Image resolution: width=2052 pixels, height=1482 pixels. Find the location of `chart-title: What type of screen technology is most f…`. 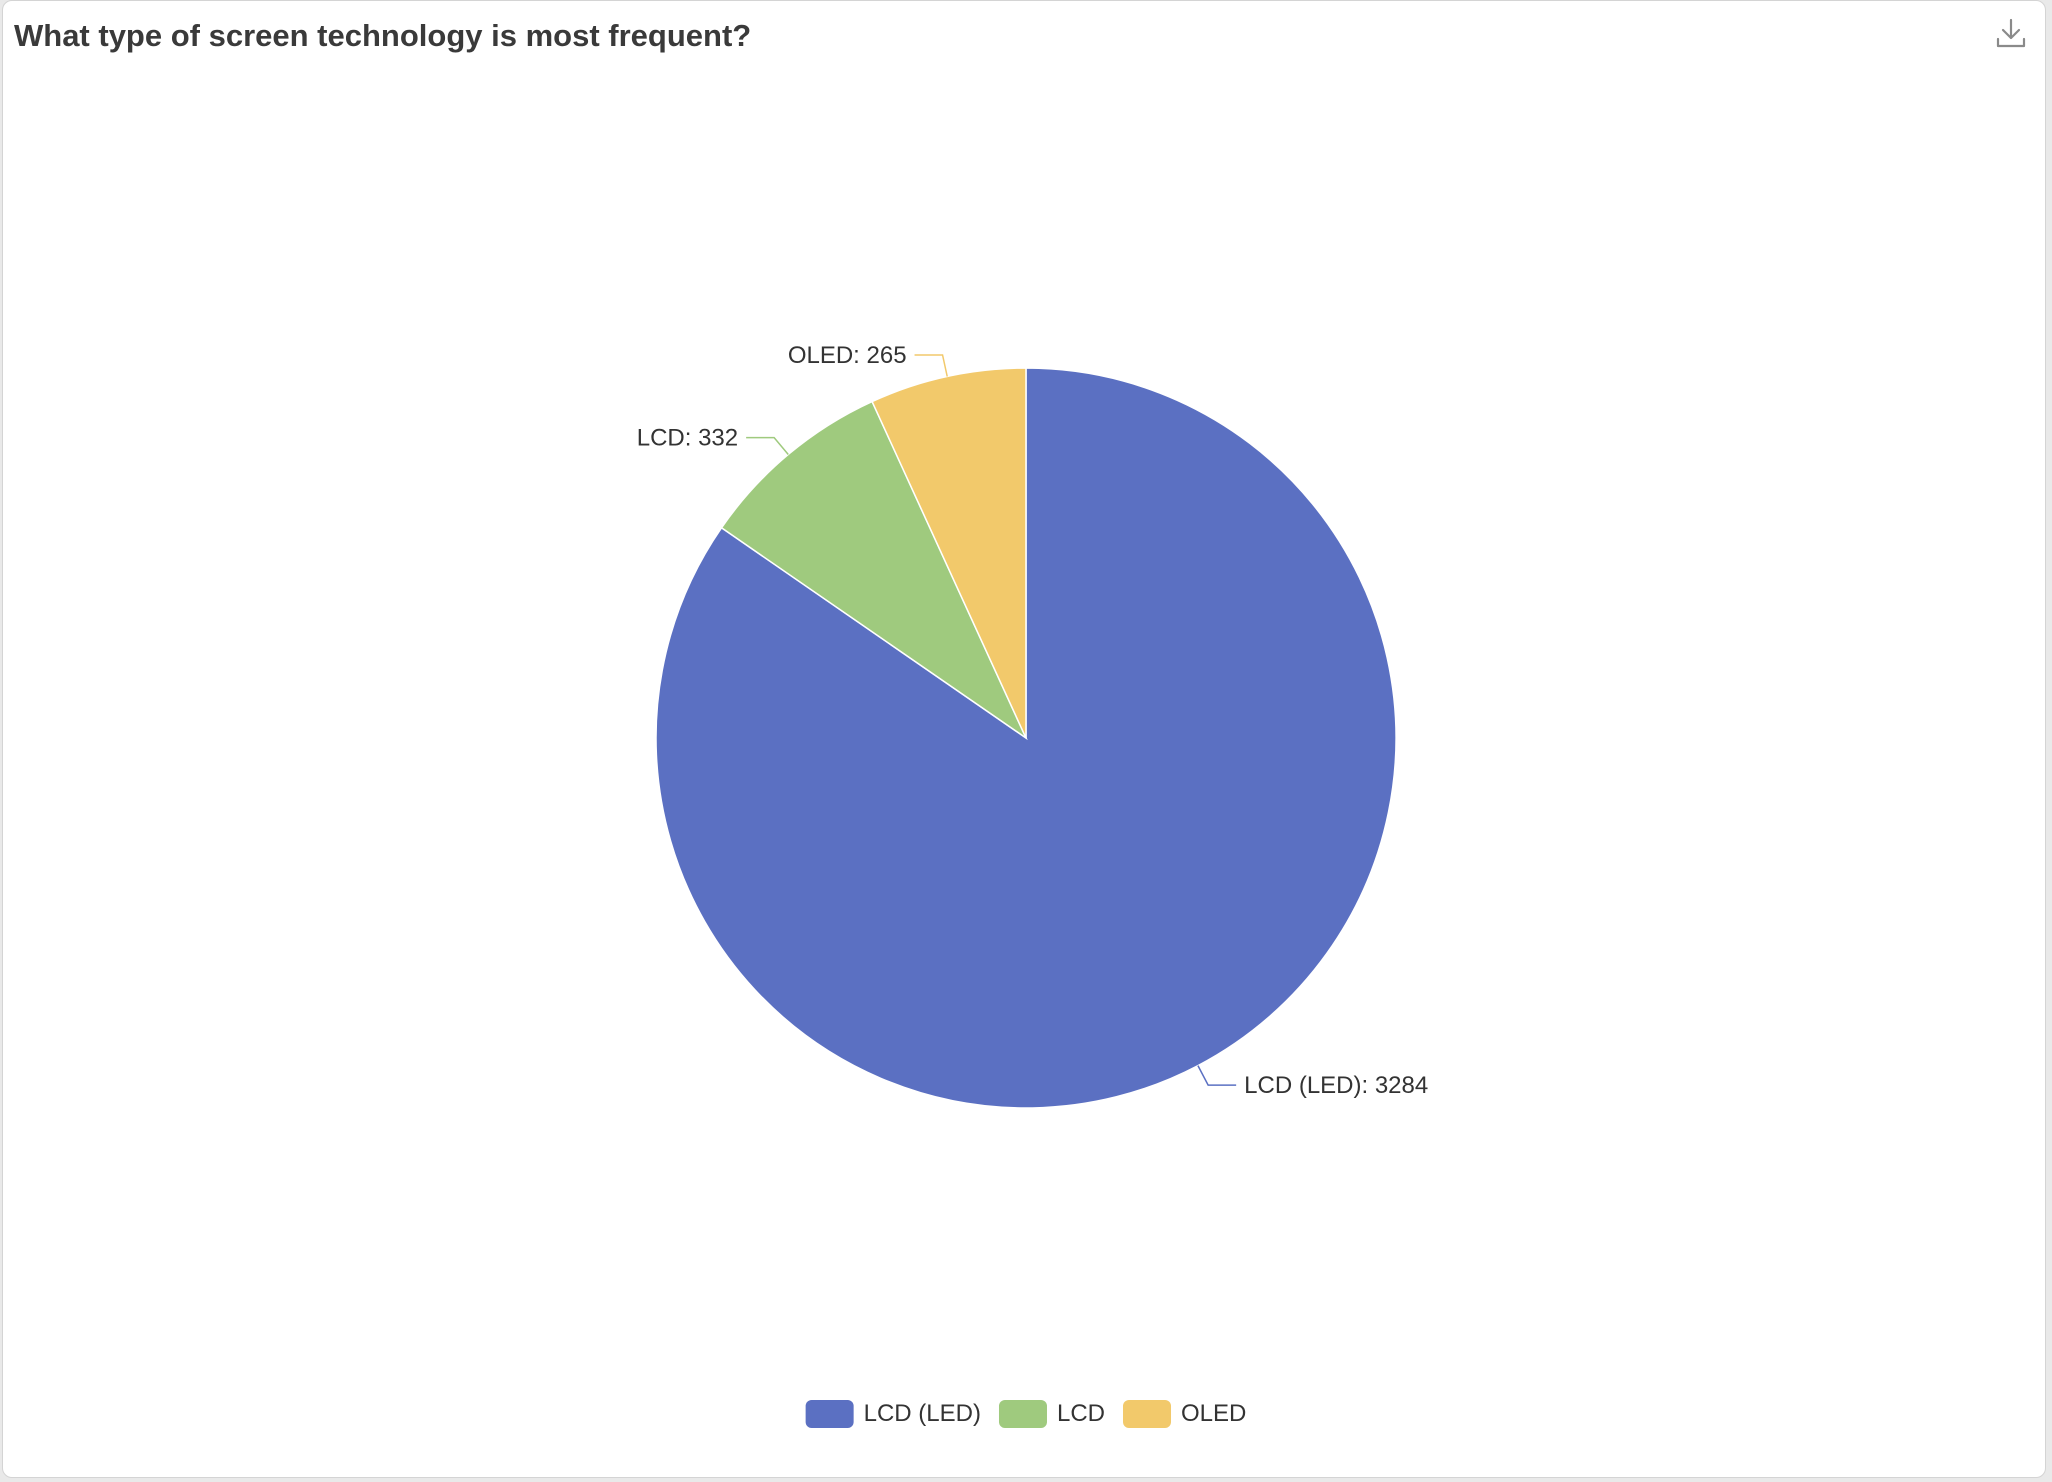

chart-title: What type of screen technology is most f… is located at coordinates (383, 35).